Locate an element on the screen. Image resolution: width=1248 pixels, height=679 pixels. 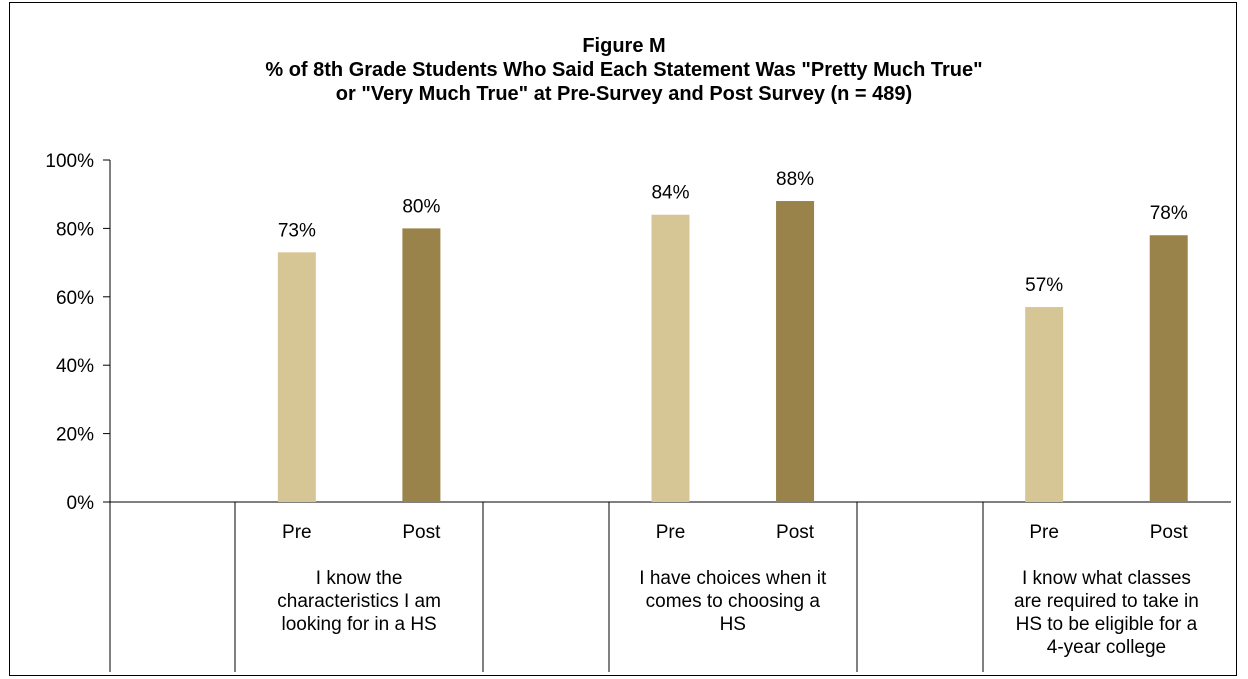
y-tick-label: 60% is located at coordinates (75, 298).